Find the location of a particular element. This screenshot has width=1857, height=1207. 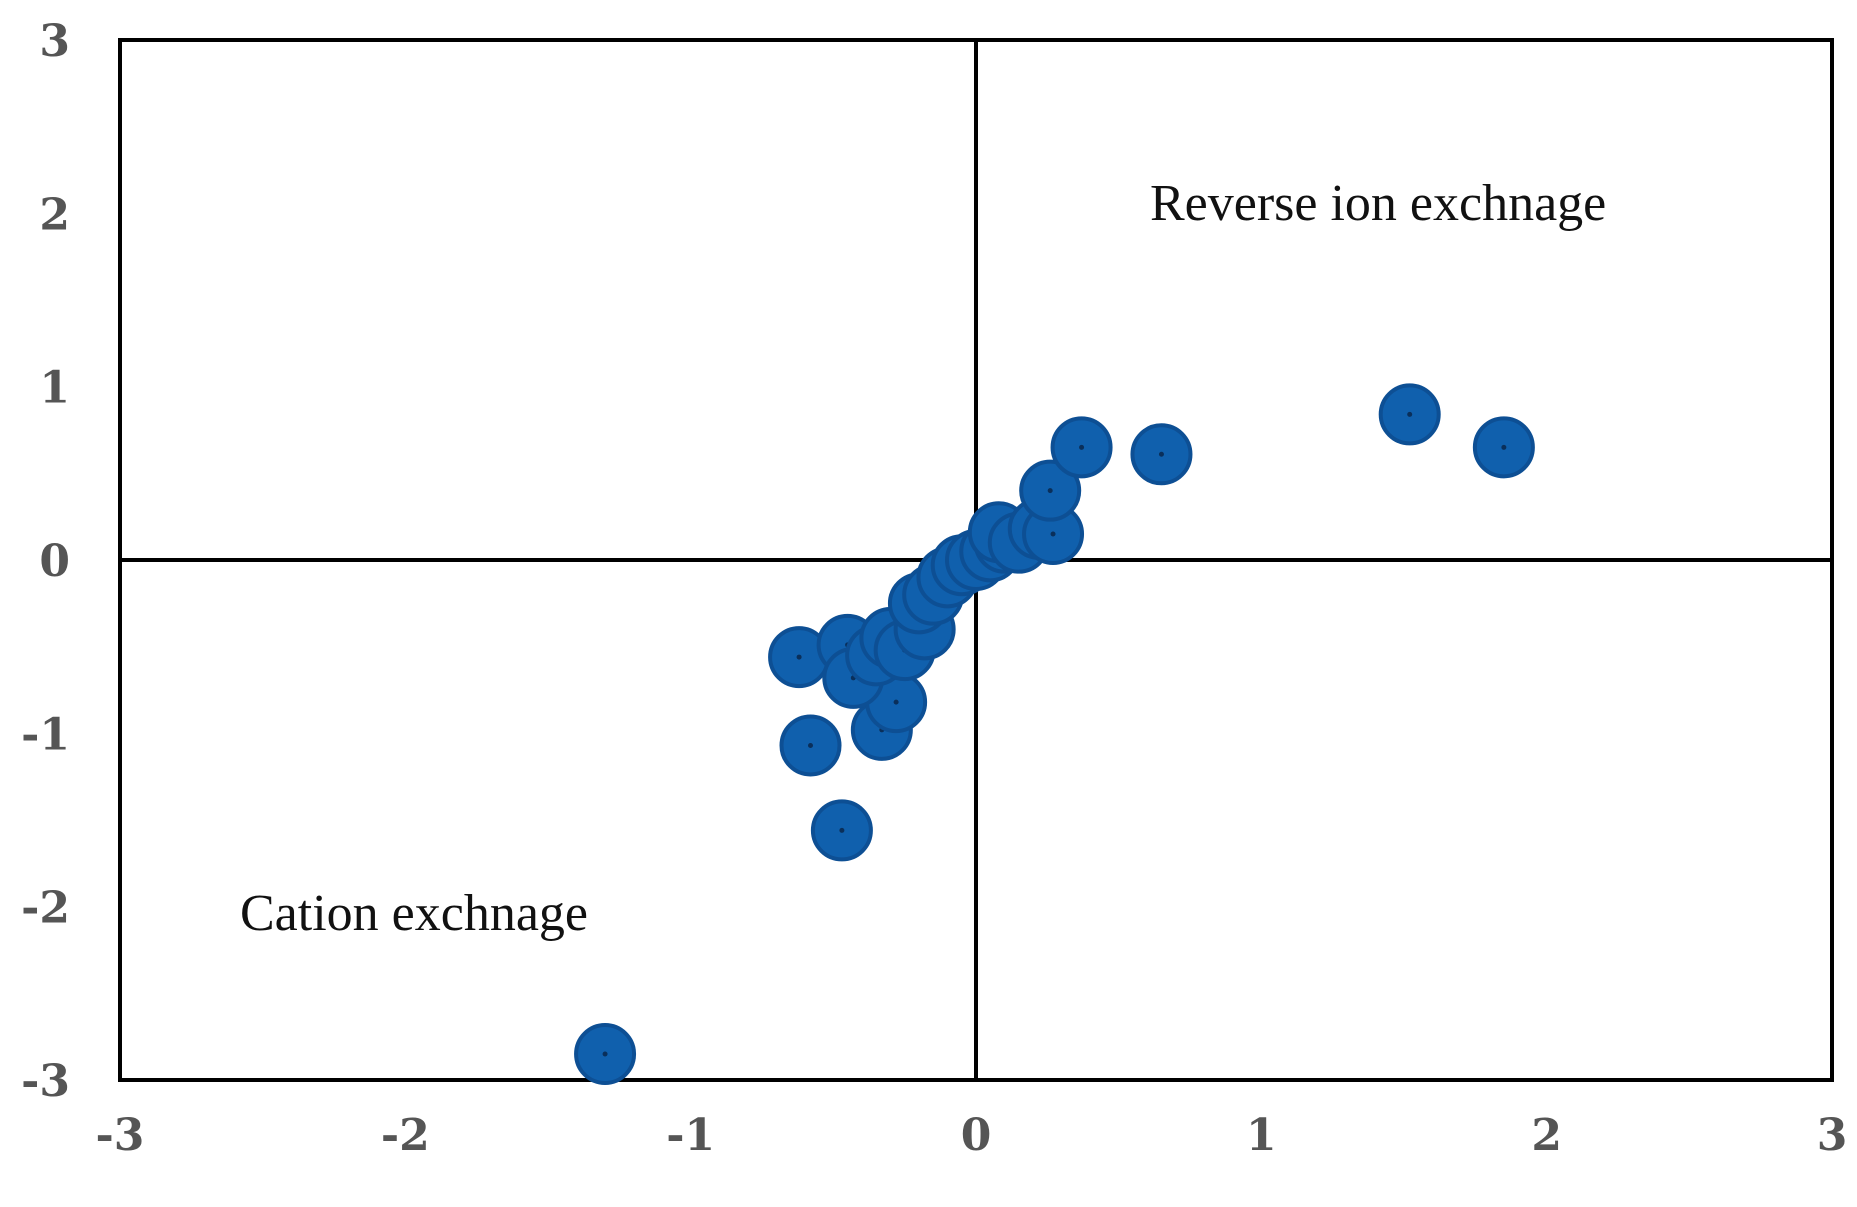

annotation-cation-exchange: Cation exchnage is located at coordinates (414, 913).